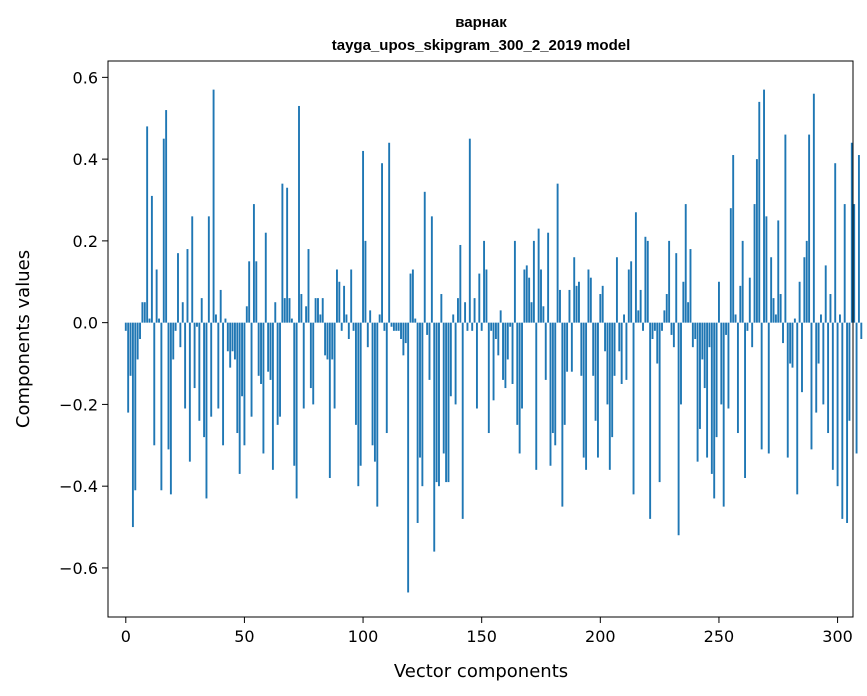 This screenshot has height=696, width=867. I want to click on y-tick-label: 0.0, so click(85, 323).